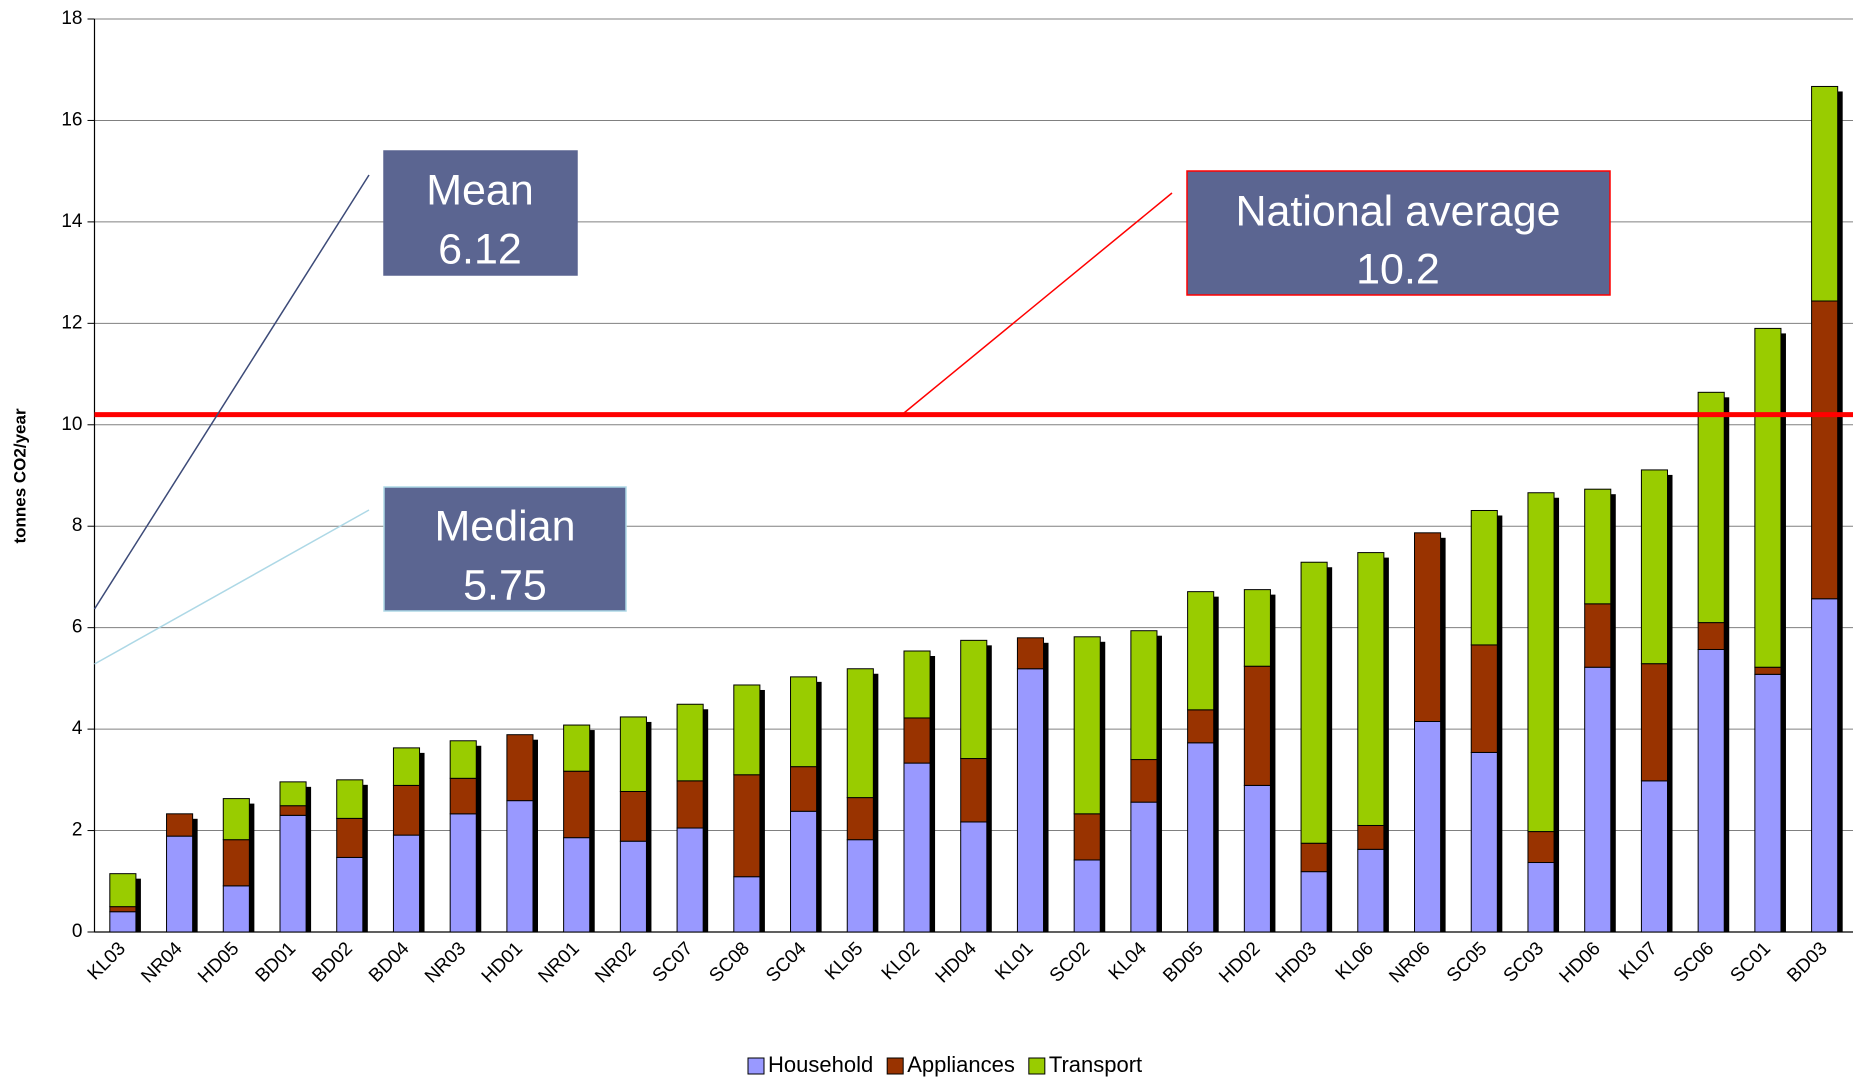 The height and width of the screenshot is (1079, 1853). What do you see at coordinates (1296, 962) in the screenshot?
I see `x-tick-label: HD03` at bounding box center [1296, 962].